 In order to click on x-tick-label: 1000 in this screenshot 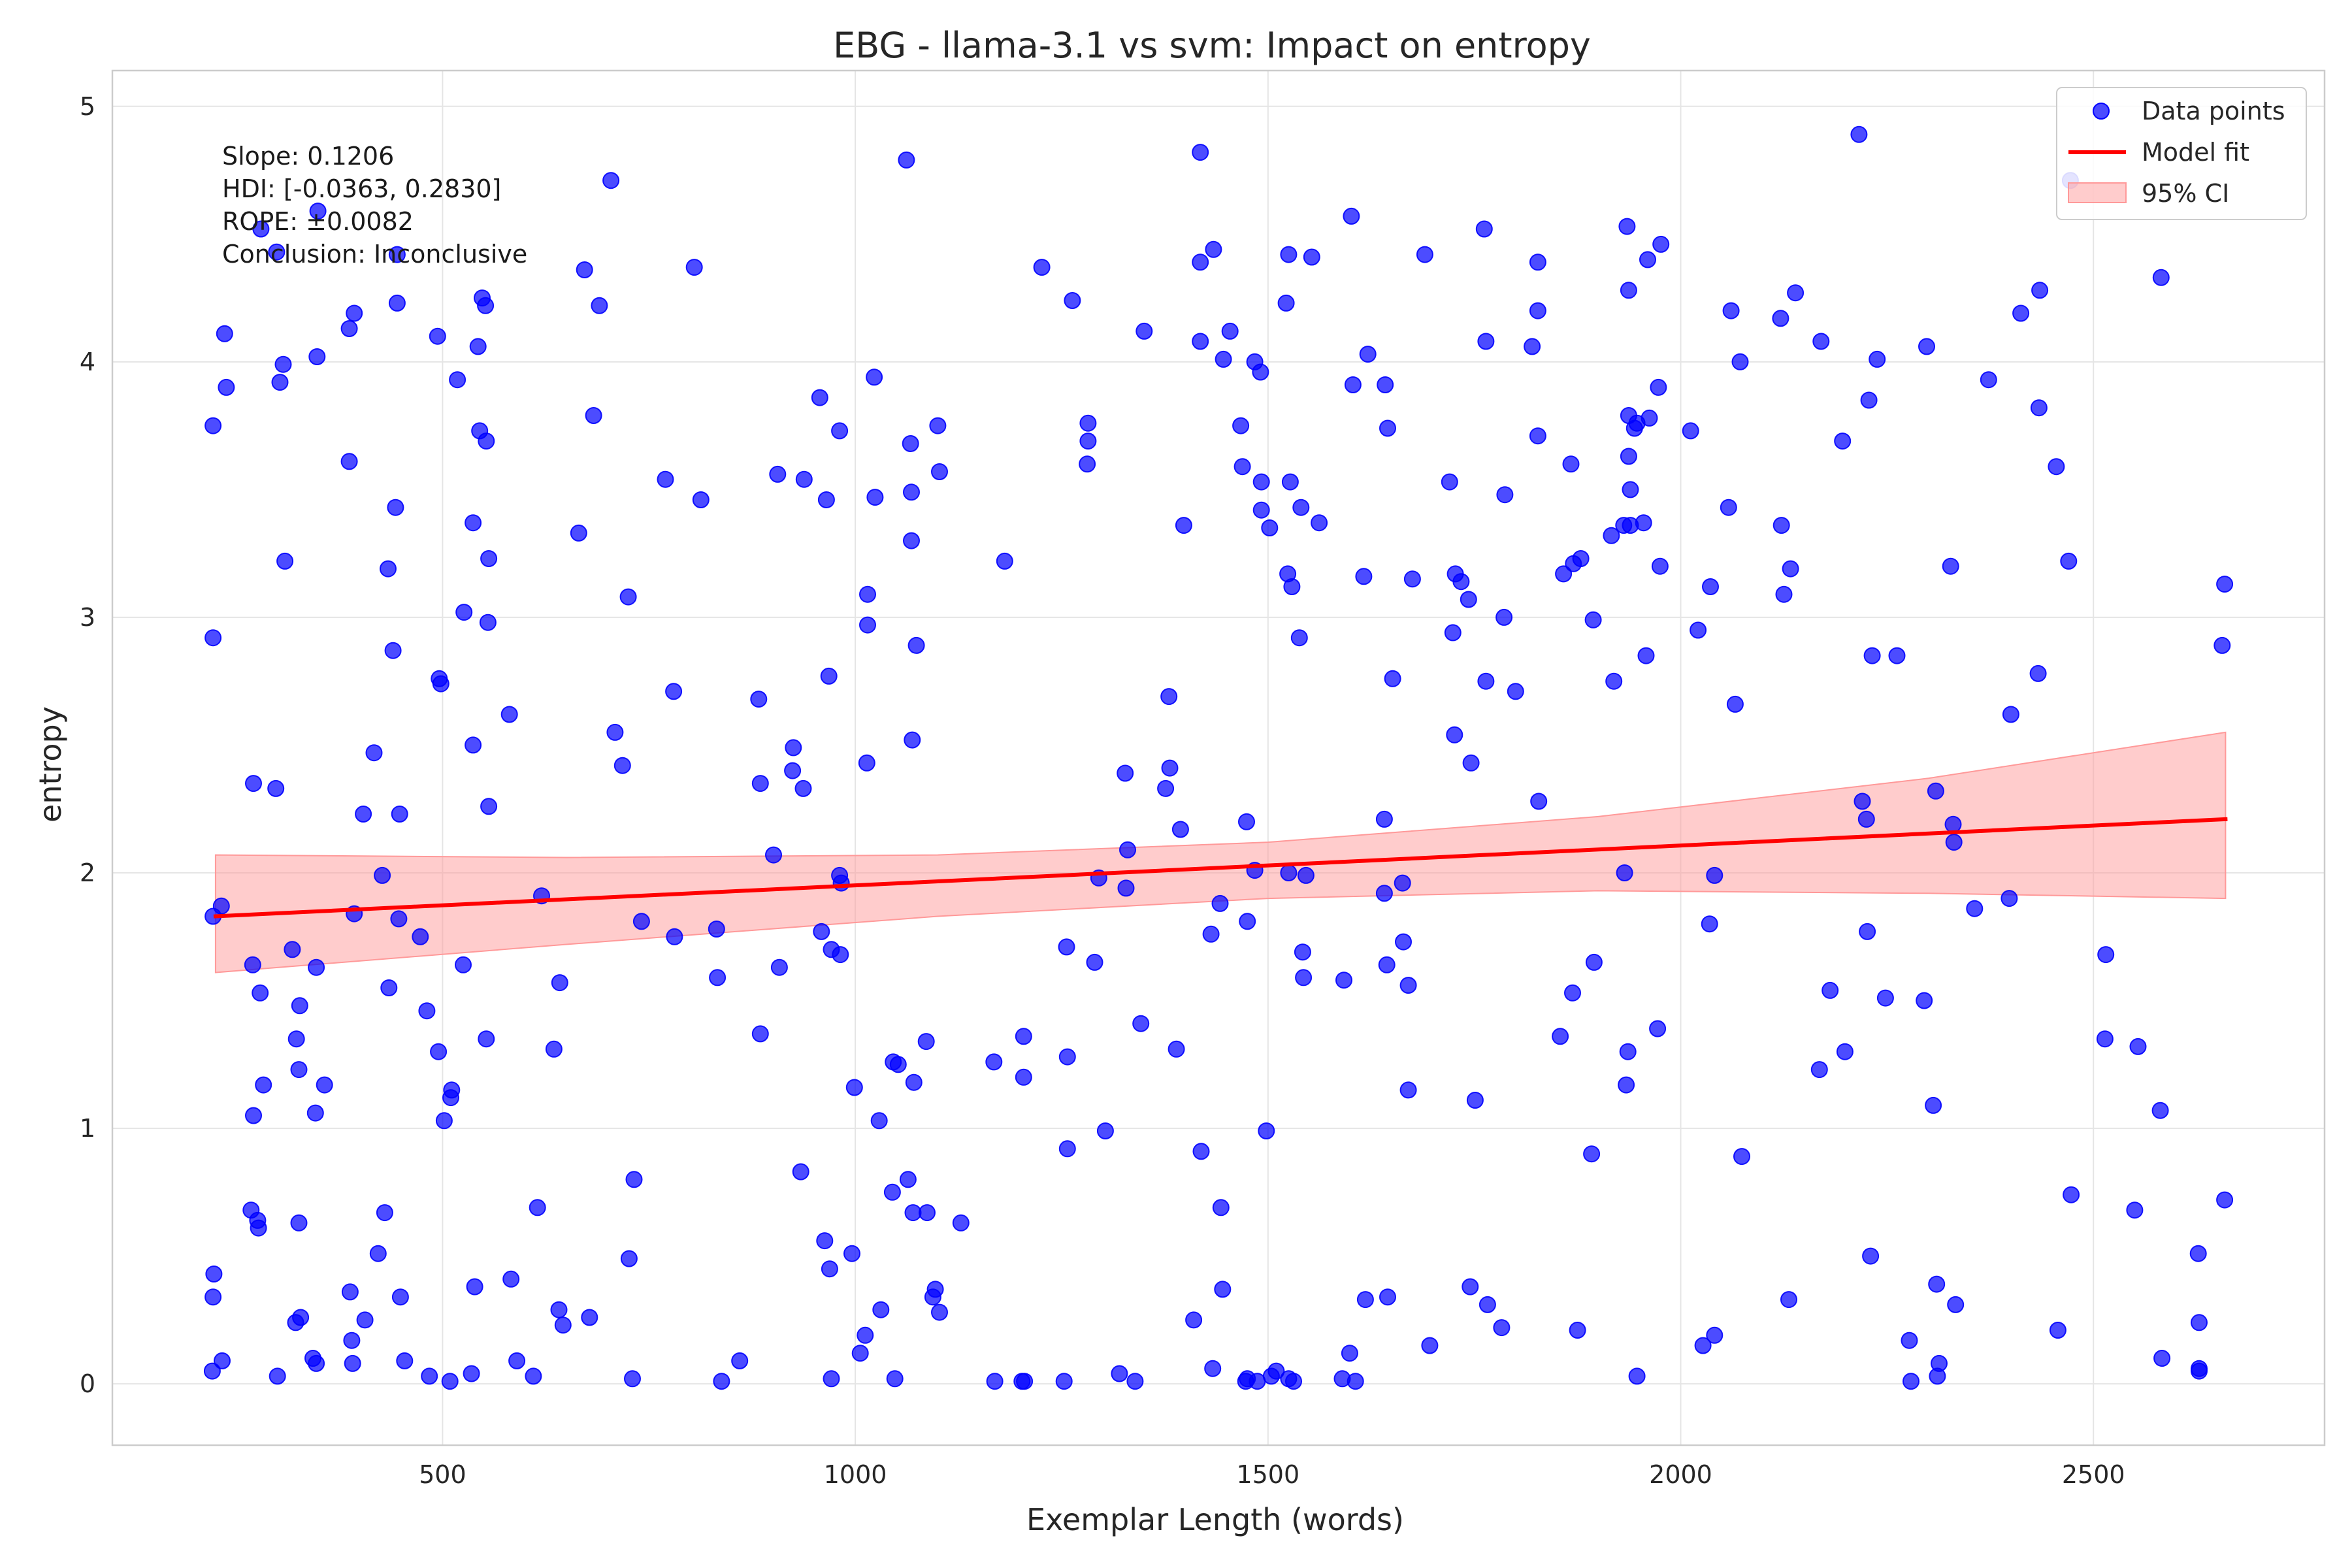, I will do `click(855, 1474)`.